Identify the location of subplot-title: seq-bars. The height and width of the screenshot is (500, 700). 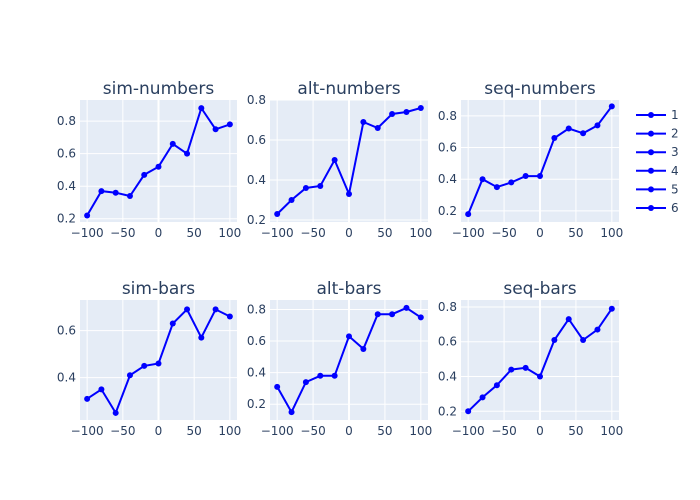
(539, 289).